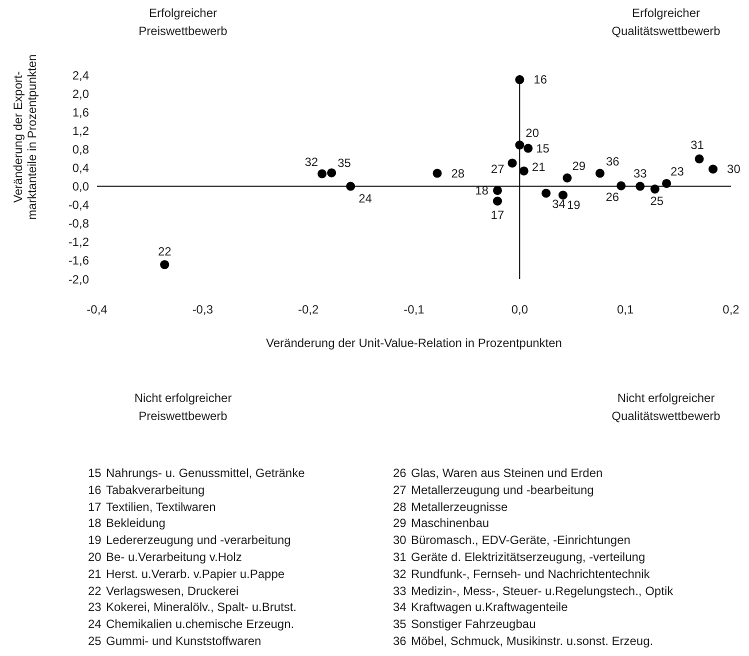 This screenshot has height=656, width=749. I want to click on y-tick-label: -0,4, so click(79, 205).